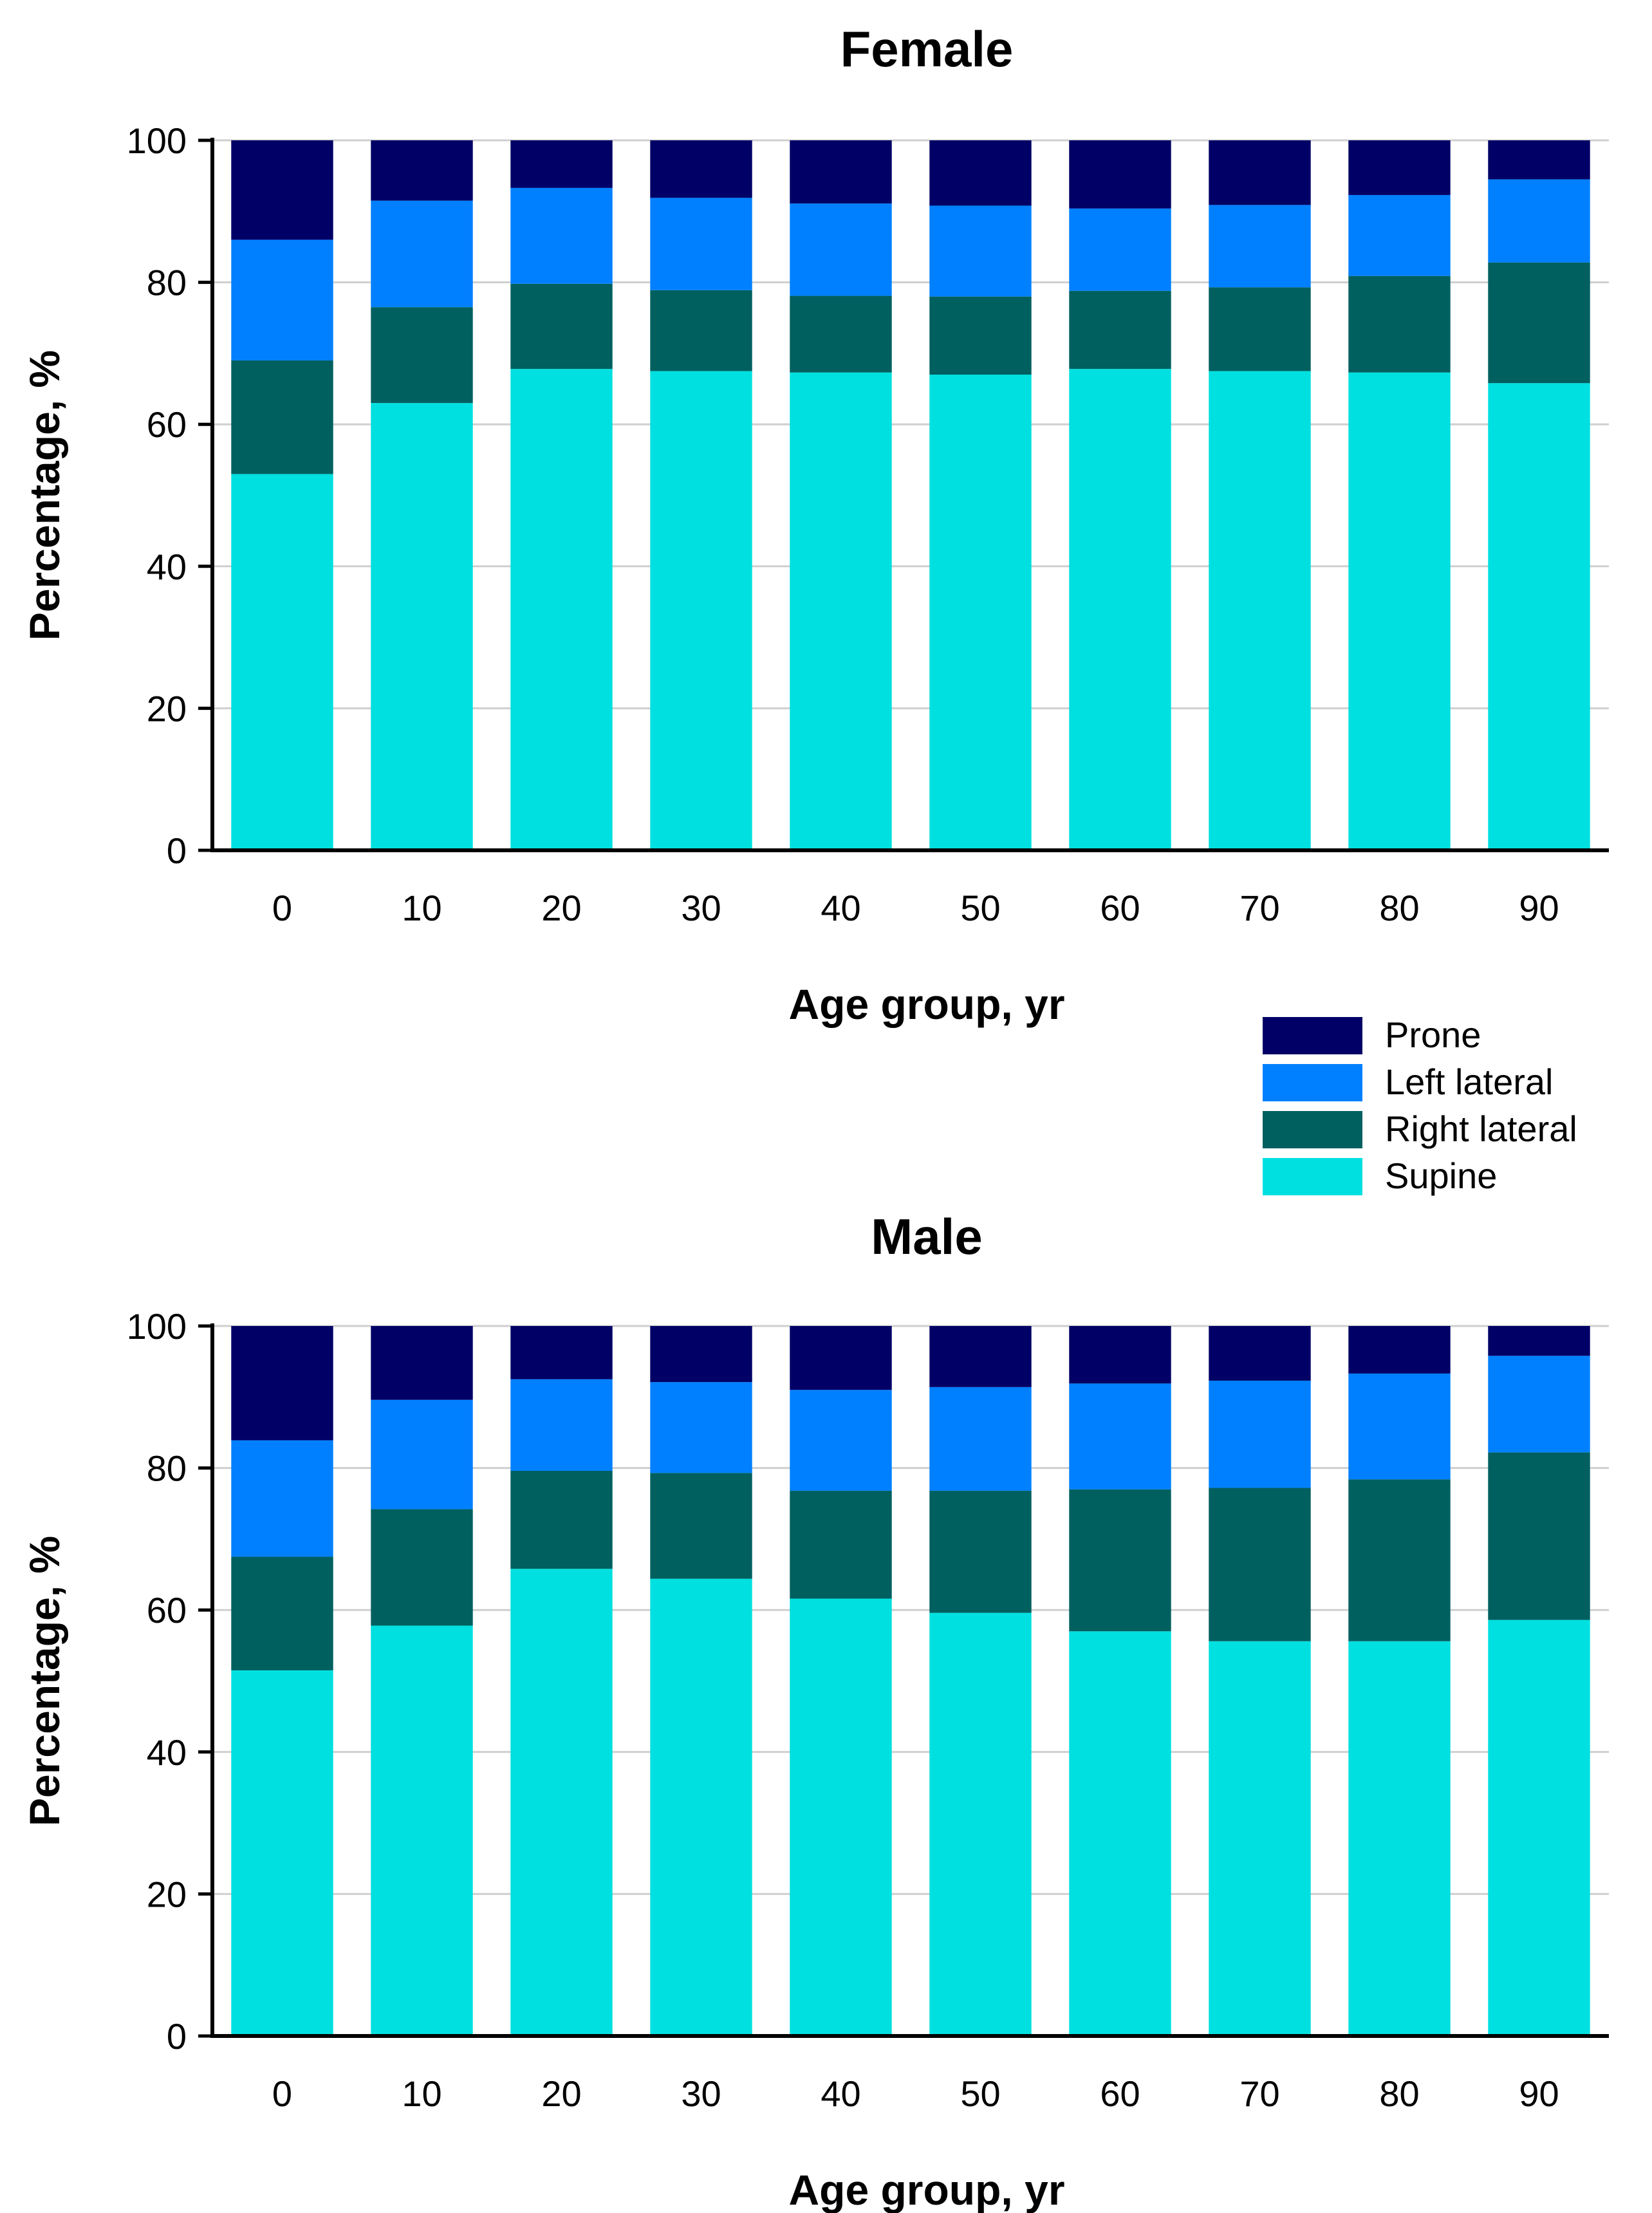  Describe the element at coordinates (1120, 174) in the screenshot. I see `female-bar-60-prone` at that location.